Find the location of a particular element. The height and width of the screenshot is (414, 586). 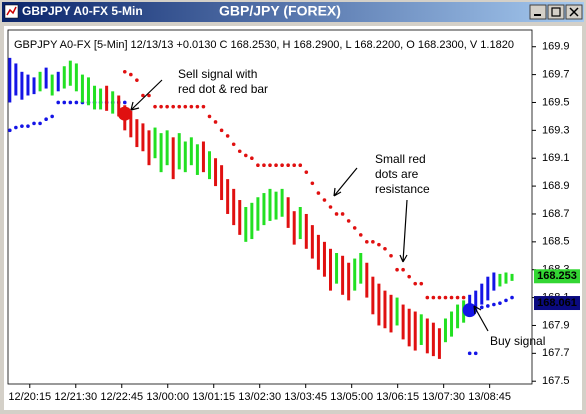

y-tick-label: 169.9 is located at coordinates (556, 47).